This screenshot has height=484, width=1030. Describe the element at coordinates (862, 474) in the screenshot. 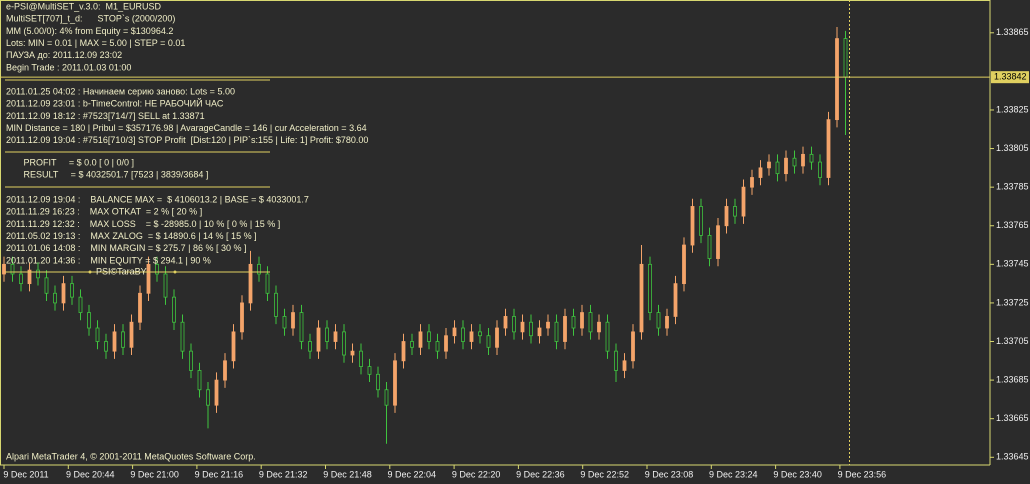

I see `x-tick-label: 9 Dec 23:56` at that location.